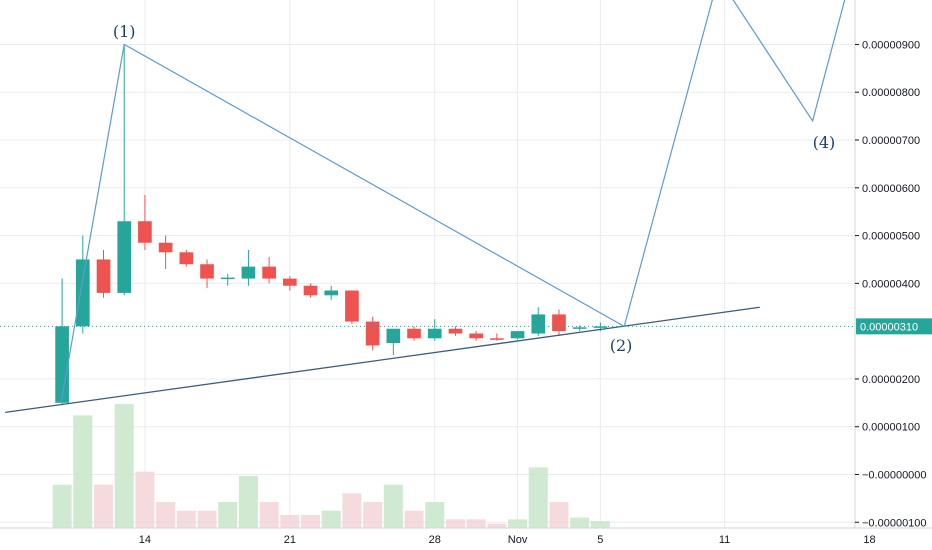 The height and width of the screenshot is (550, 932). I want to click on time-tick-label: 21, so click(290, 540).